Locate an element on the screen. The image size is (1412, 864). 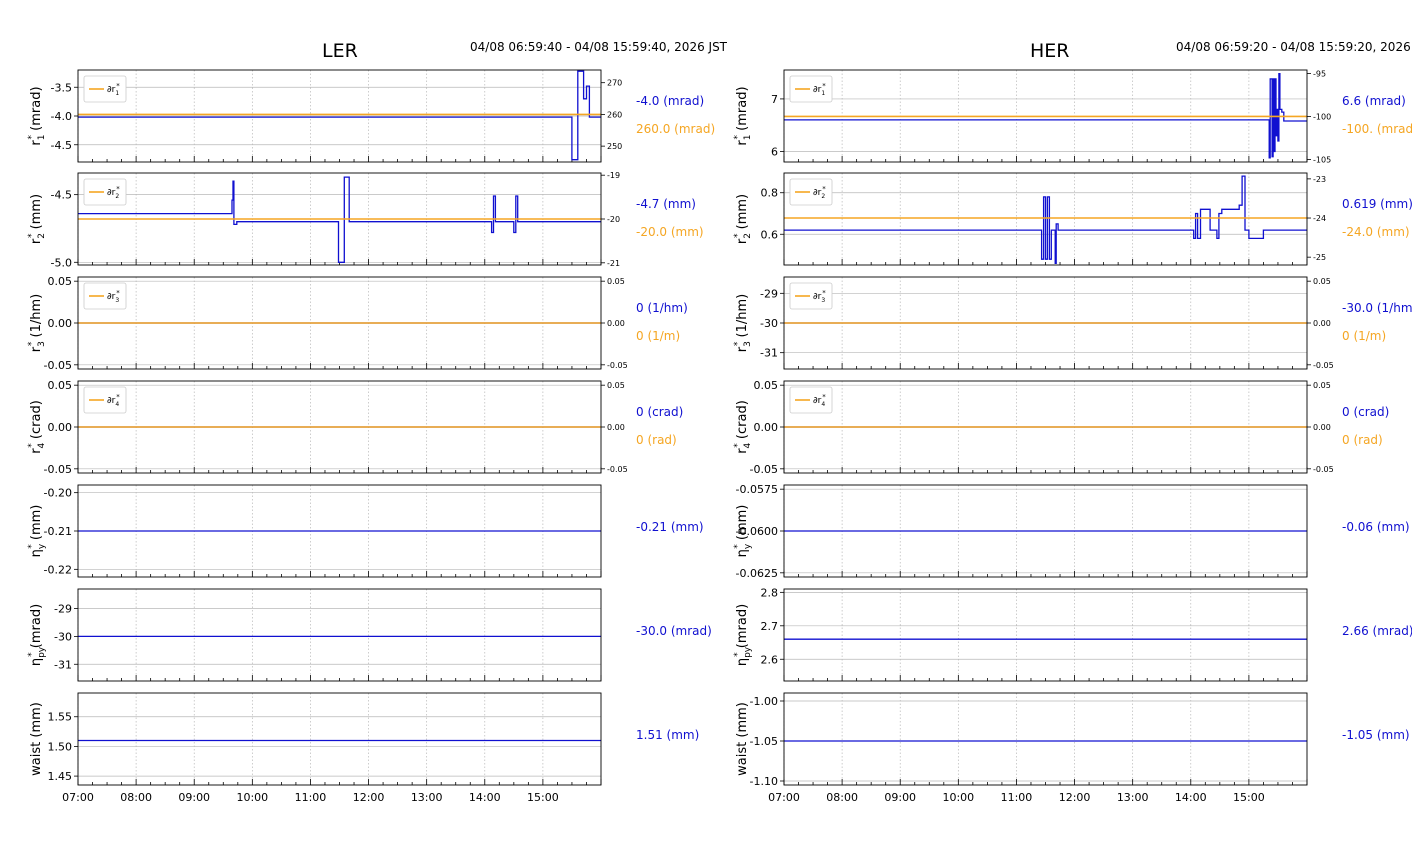
ler-p5-frame is located at coordinates (339, 531).